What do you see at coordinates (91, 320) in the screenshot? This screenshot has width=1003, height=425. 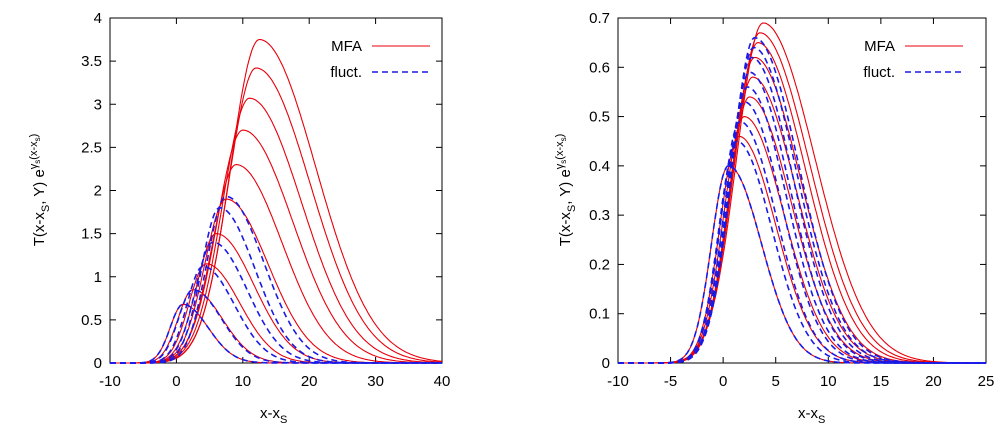 I see `left-y-tick-label: 0.5` at bounding box center [91, 320].